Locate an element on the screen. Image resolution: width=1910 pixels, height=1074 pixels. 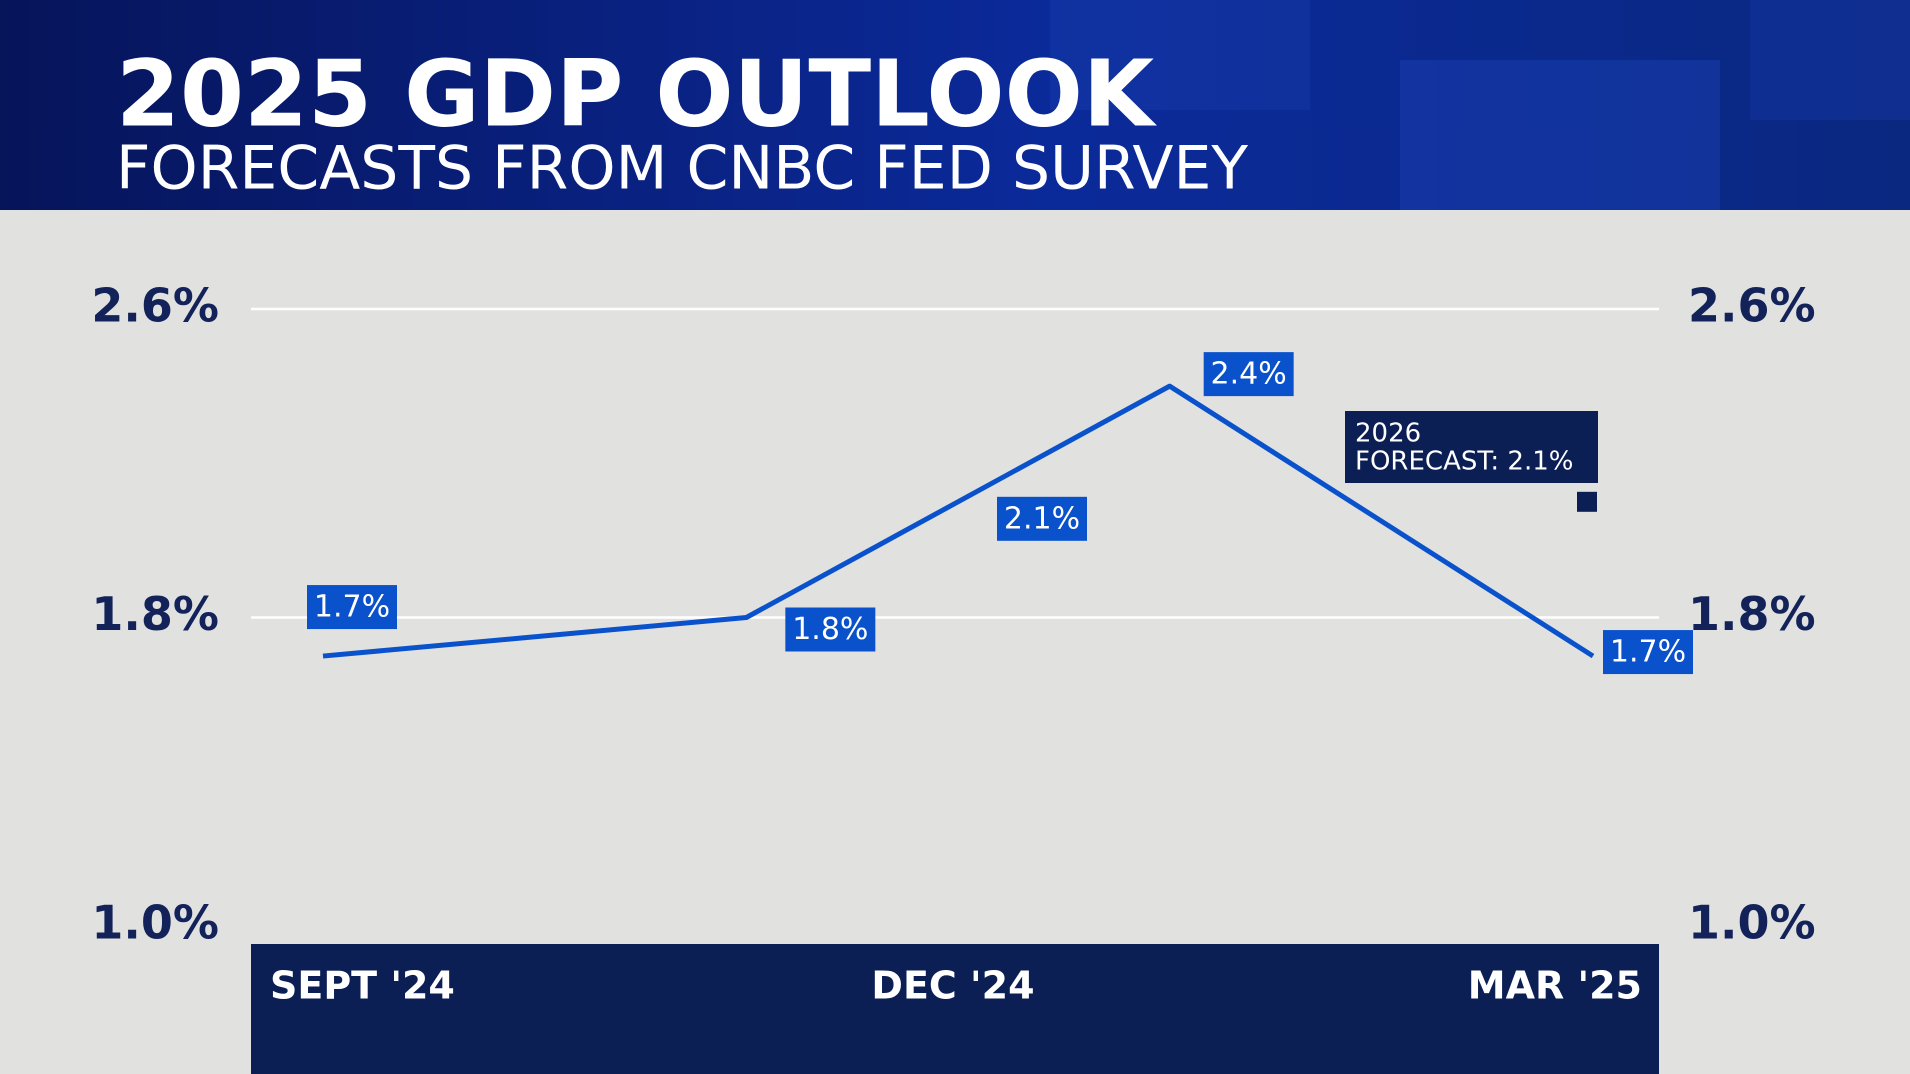
annotation-box is located at coordinates (1471, 447).